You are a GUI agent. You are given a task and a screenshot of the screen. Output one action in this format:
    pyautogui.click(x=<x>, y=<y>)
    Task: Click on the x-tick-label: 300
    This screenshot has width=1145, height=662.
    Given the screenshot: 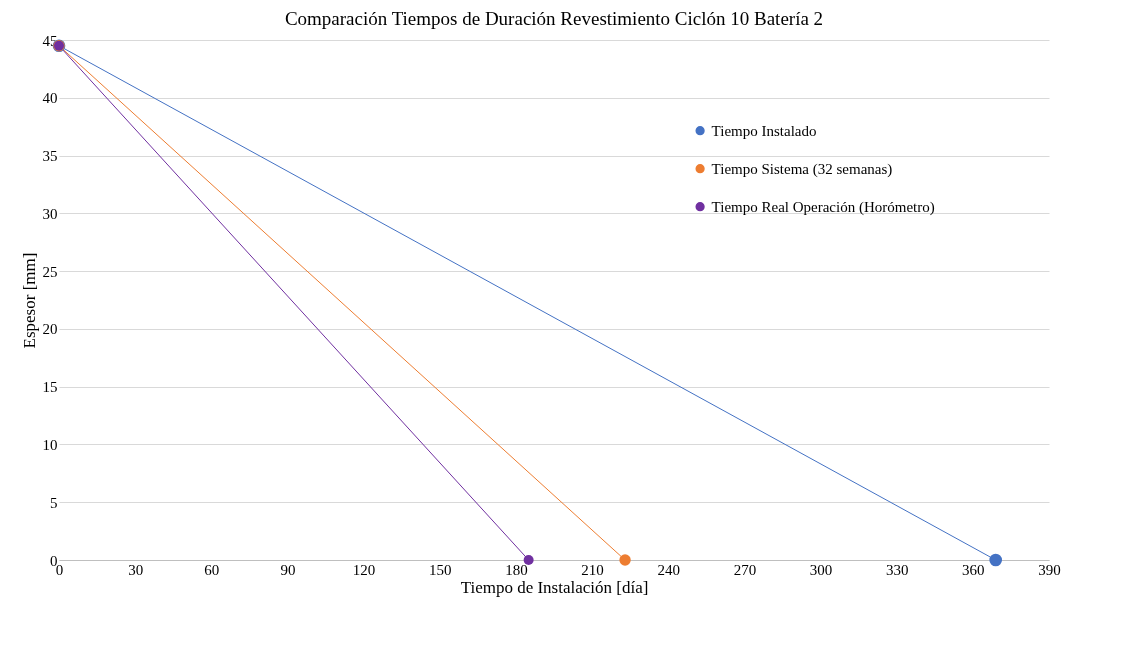 What is the action you would take?
    pyautogui.click(x=821, y=569)
    